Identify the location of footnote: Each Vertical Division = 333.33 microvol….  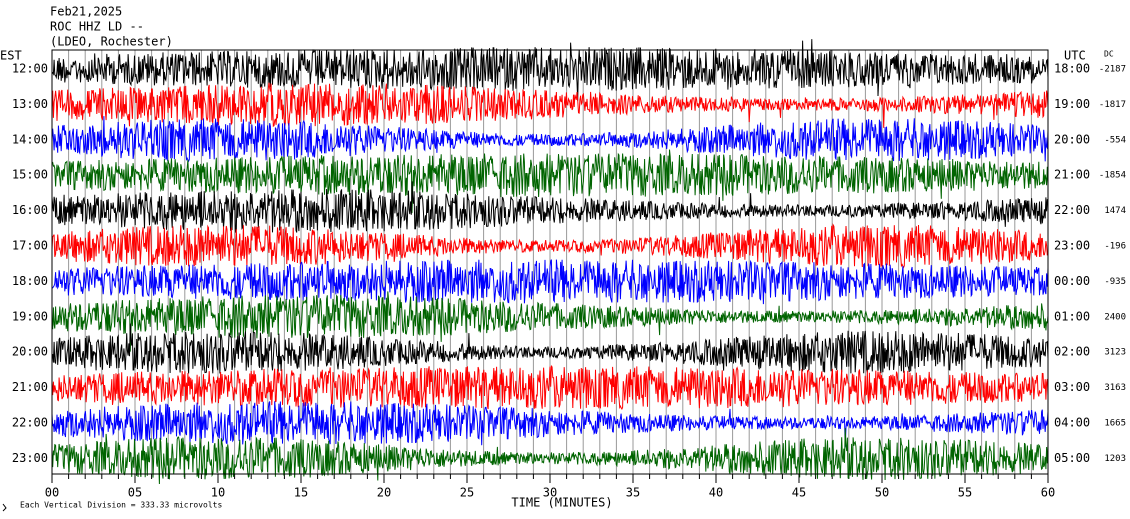
(121, 505).